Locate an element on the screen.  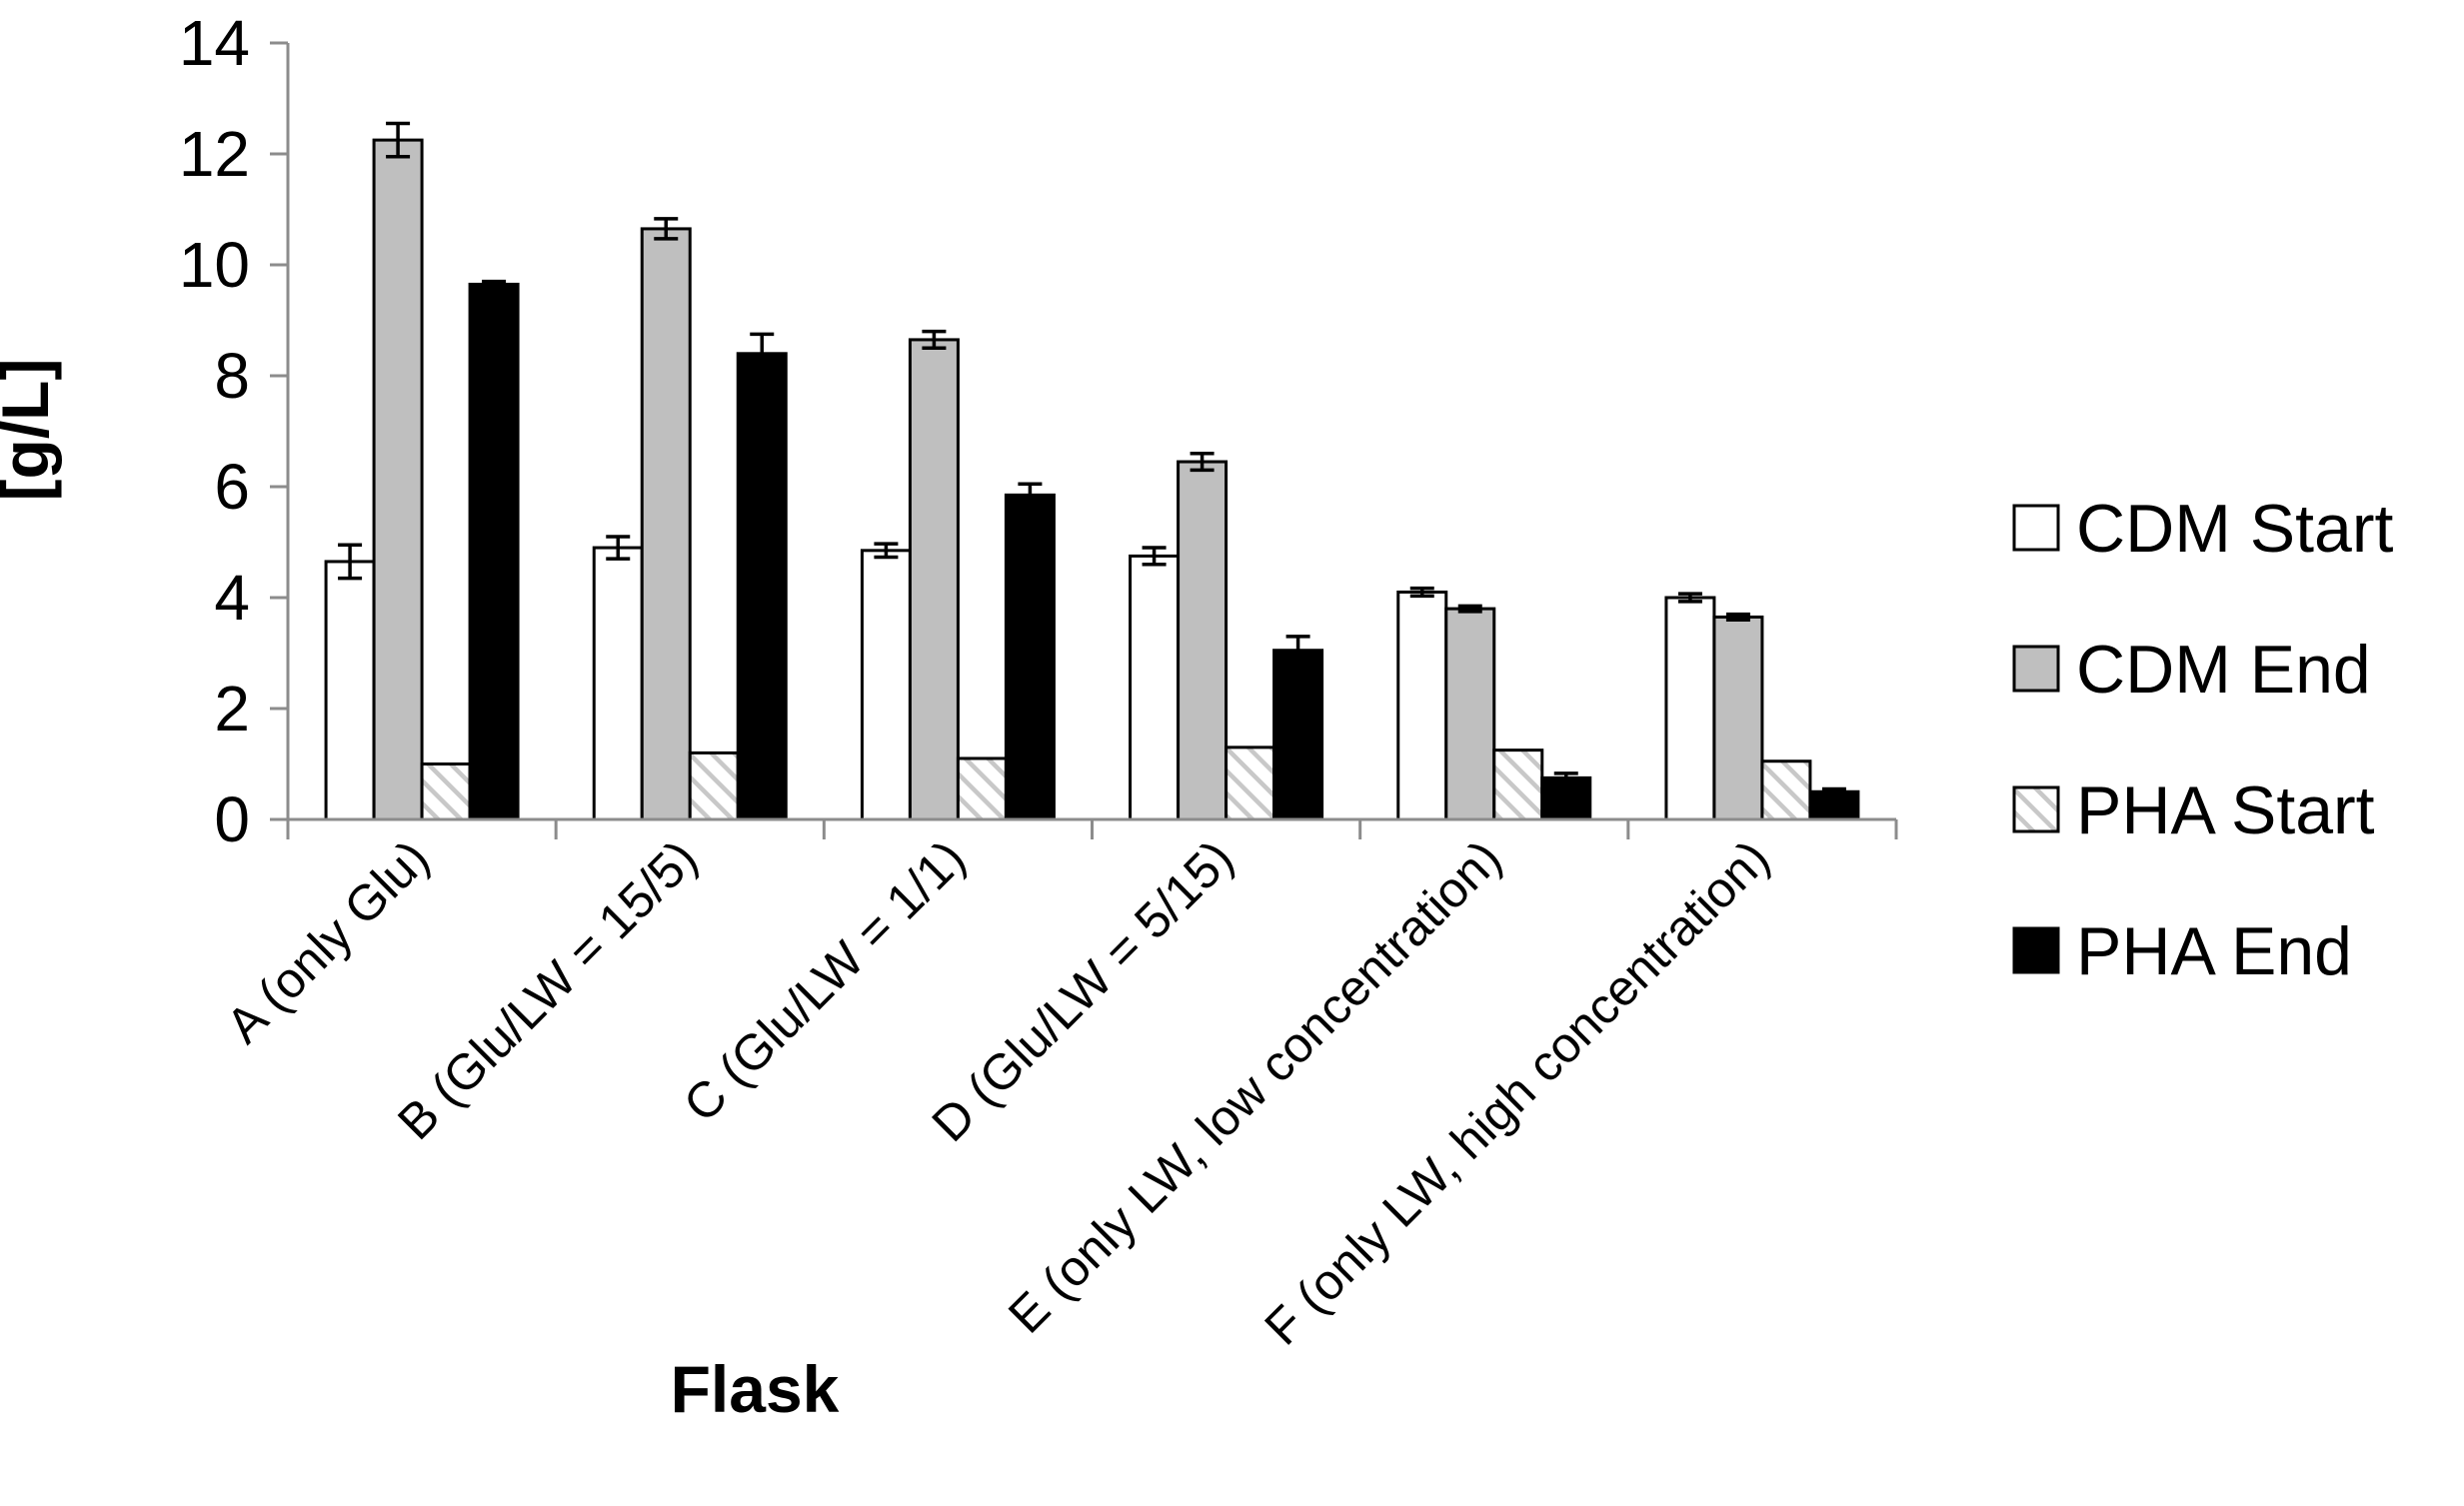
legend-swatch-cdm-start is located at coordinates (2036, 528).